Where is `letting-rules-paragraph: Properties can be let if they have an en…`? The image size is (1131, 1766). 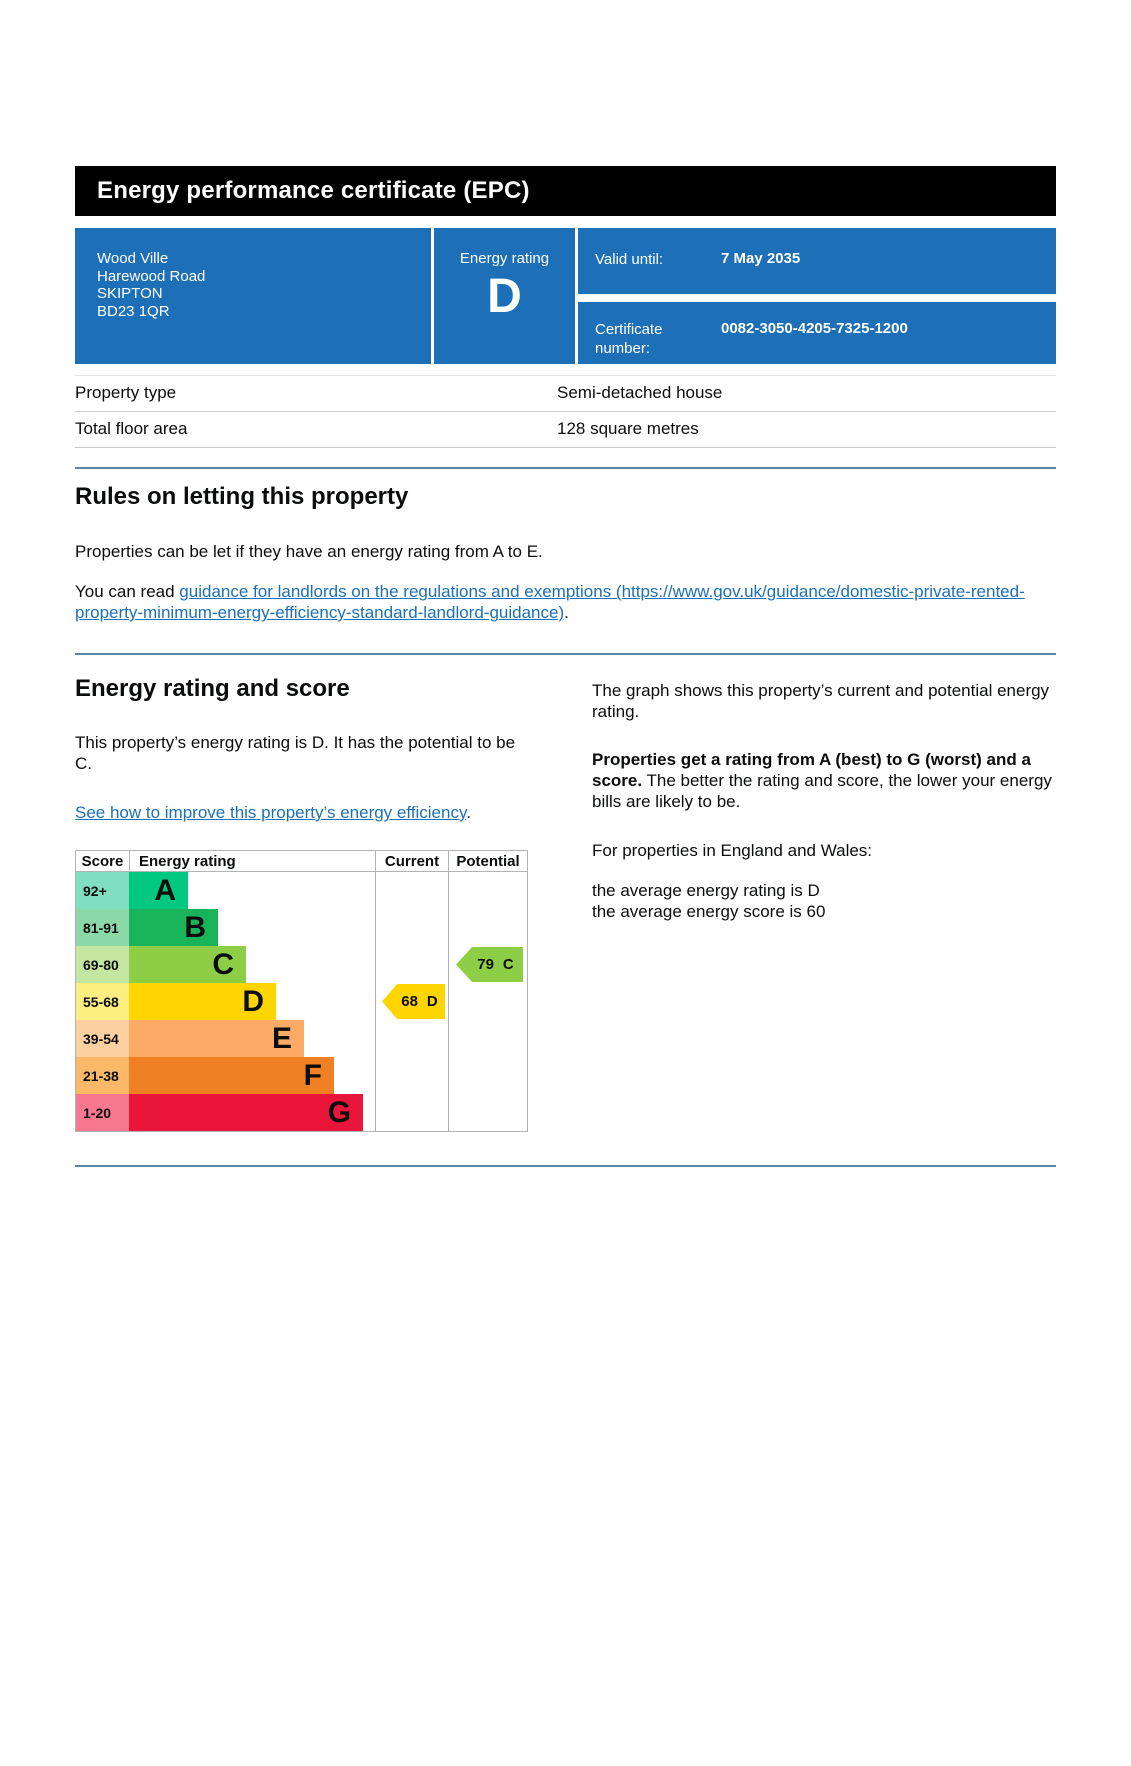
letting-rules-paragraph: Properties can be let if they have an en… is located at coordinates (309, 551).